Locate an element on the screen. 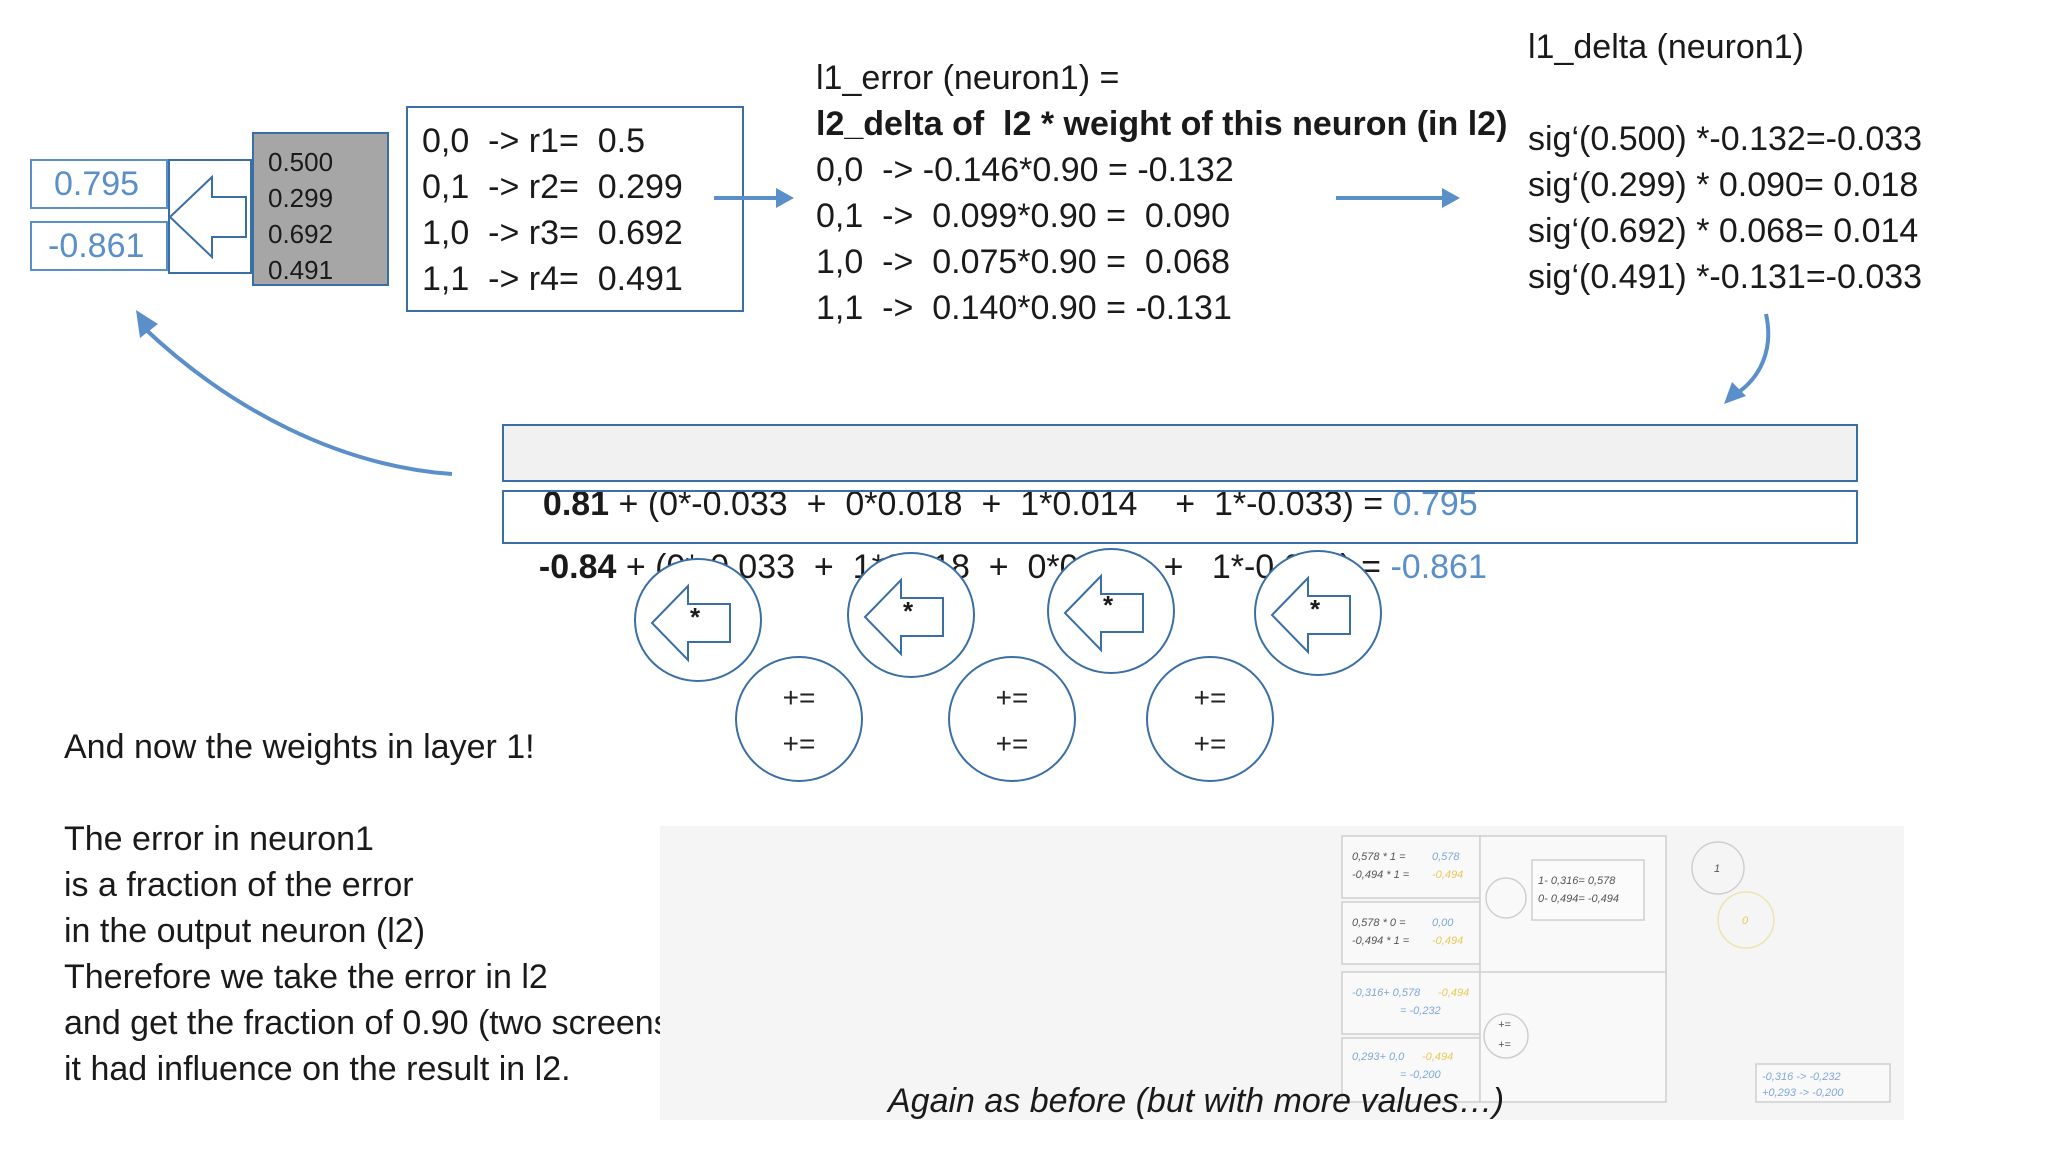 The height and width of the screenshot is (1152, 2048). thumb-text: = -0,200 is located at coordinates (1421, 1075).